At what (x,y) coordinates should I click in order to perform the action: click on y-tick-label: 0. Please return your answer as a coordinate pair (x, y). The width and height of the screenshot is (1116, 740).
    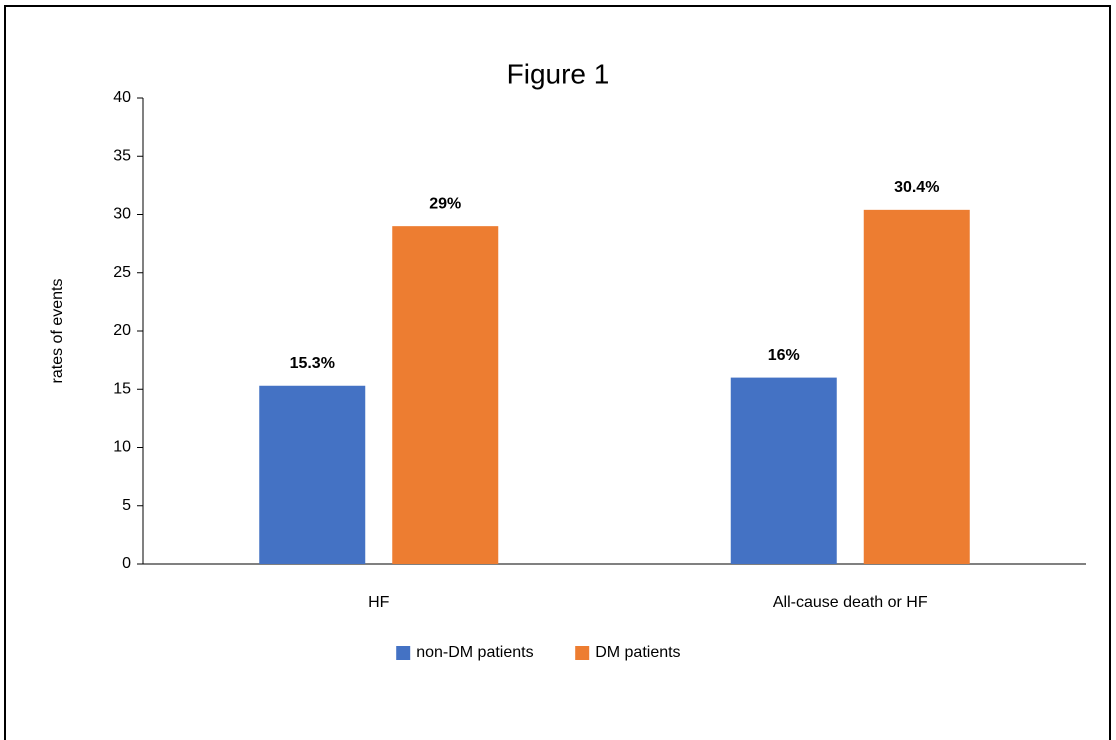
    Looking at the image, I should click on (126, 563).